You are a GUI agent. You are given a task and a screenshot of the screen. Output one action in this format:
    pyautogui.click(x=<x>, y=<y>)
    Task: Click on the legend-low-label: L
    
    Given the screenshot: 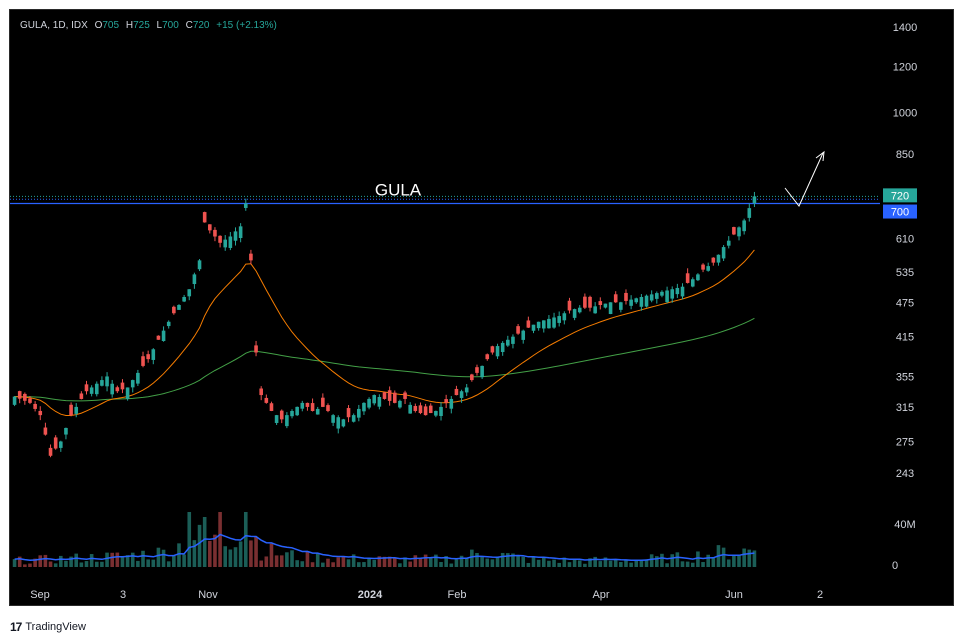 What is the action you would take?
    pyautogui.click(x=159, y=25)
    